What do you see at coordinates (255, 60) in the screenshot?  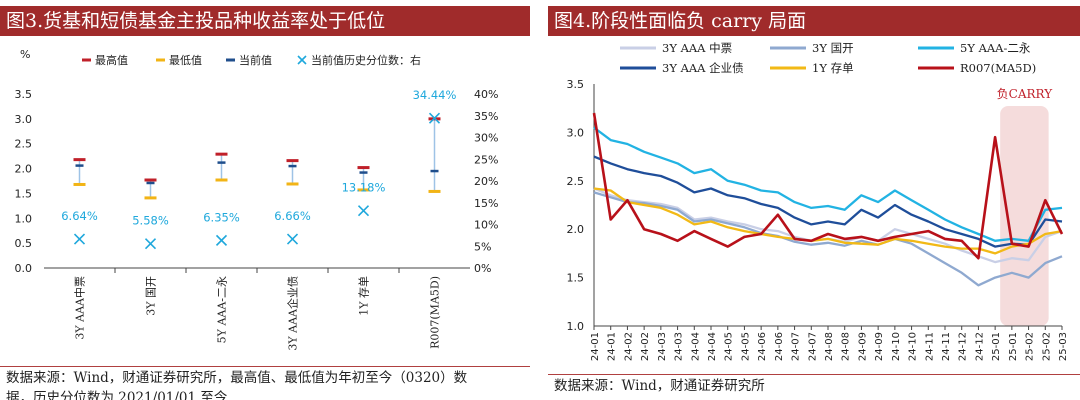 I see `legend-label: 当前值` at bounding box center [255, 60].